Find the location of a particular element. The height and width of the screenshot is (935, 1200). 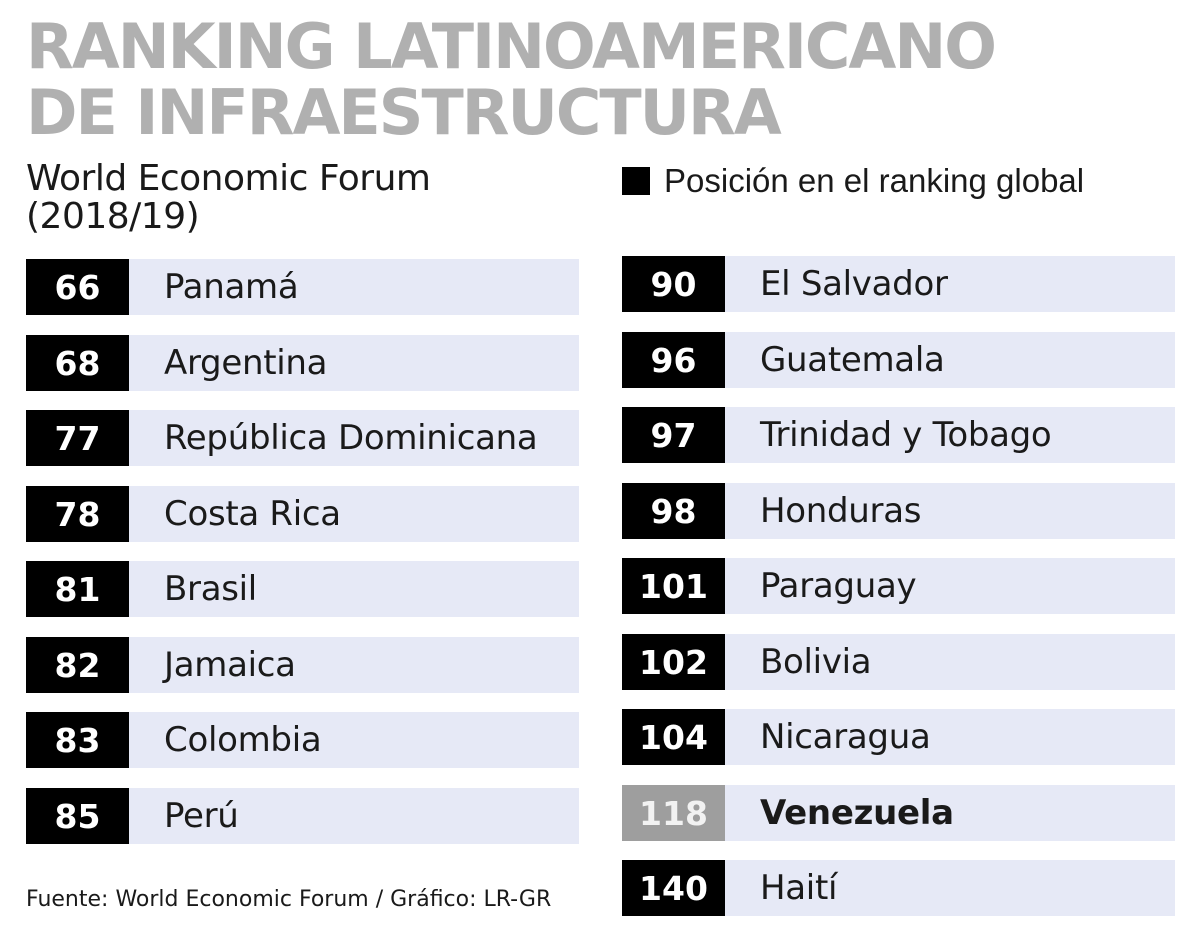

ranking-row: 90 El Salvador is located at coordinates (898, 284).